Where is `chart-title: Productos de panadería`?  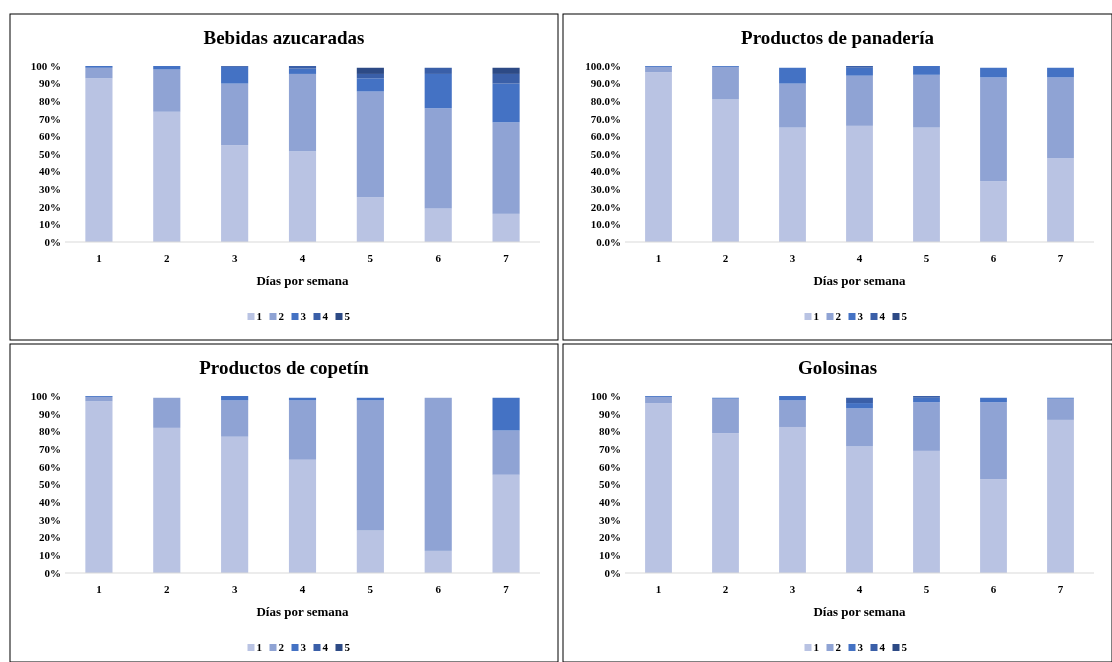
chart-title: Productos de panadería is located at coordinates (838, 37).